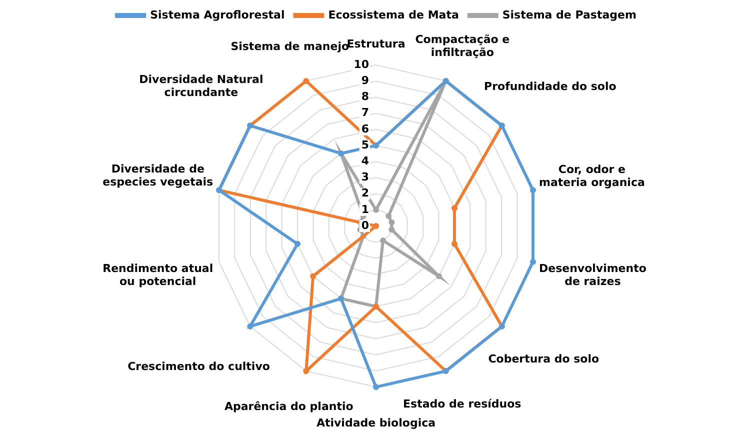 This screenshot has width=753, height=444. Describe the element at coordinates (201, 85) in the screenshot. I see `spoke-label: Diversidade Natural circundante` at that location.